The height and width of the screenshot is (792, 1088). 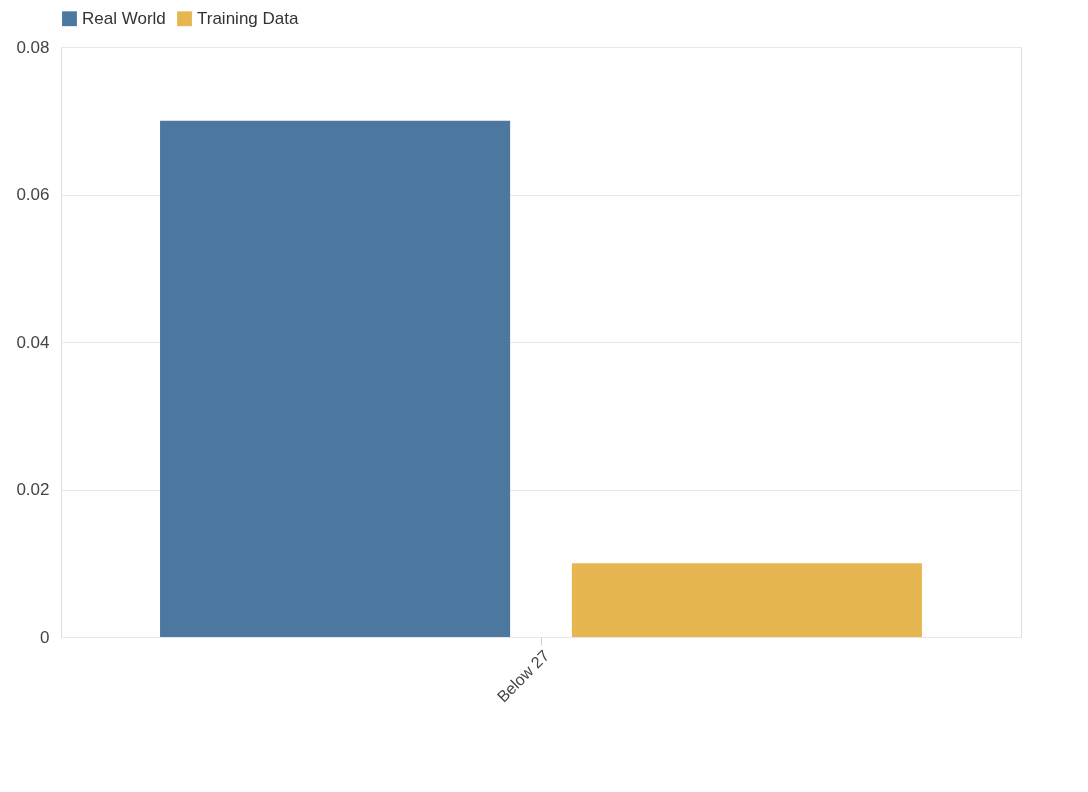 I want to click on y-tick-label: 0, so click(x=45, y=637).